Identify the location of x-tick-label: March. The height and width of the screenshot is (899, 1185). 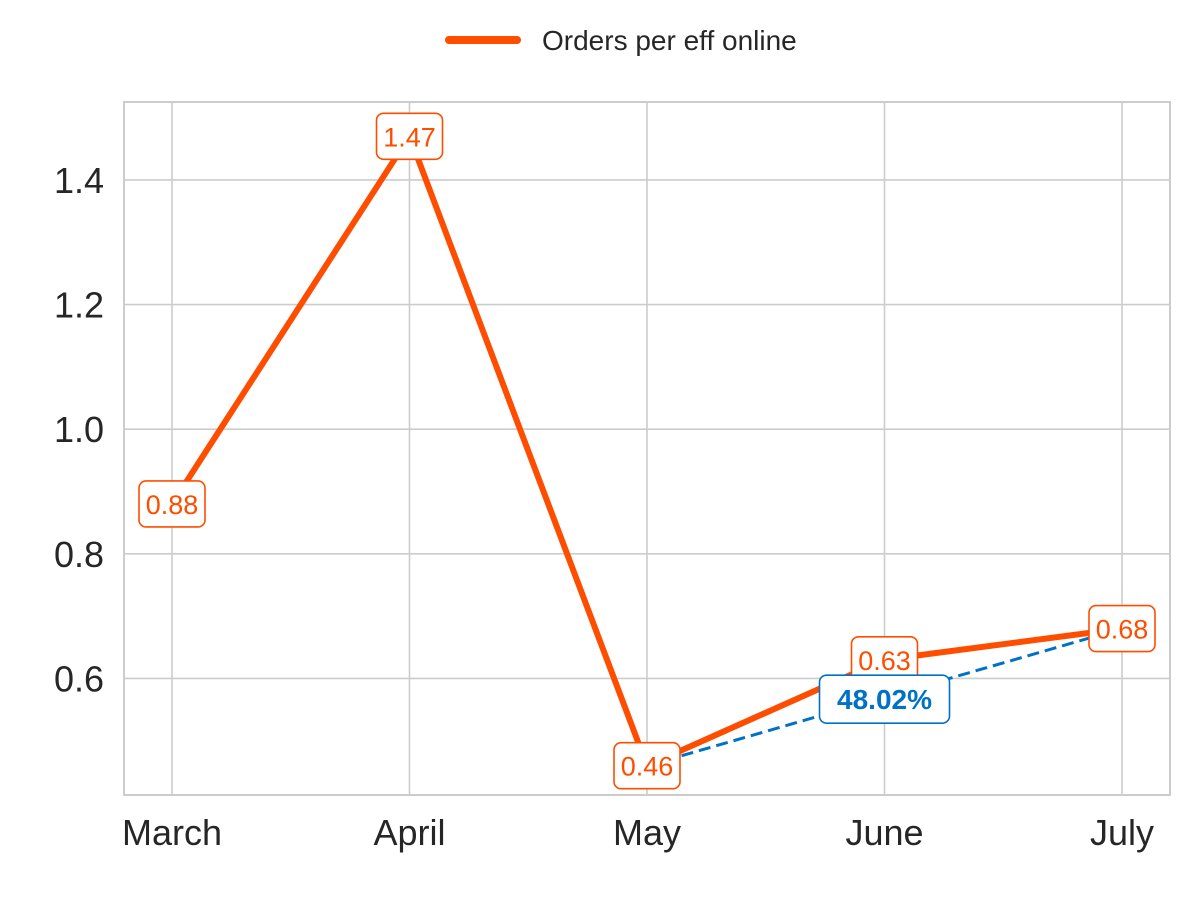
(172, 832).